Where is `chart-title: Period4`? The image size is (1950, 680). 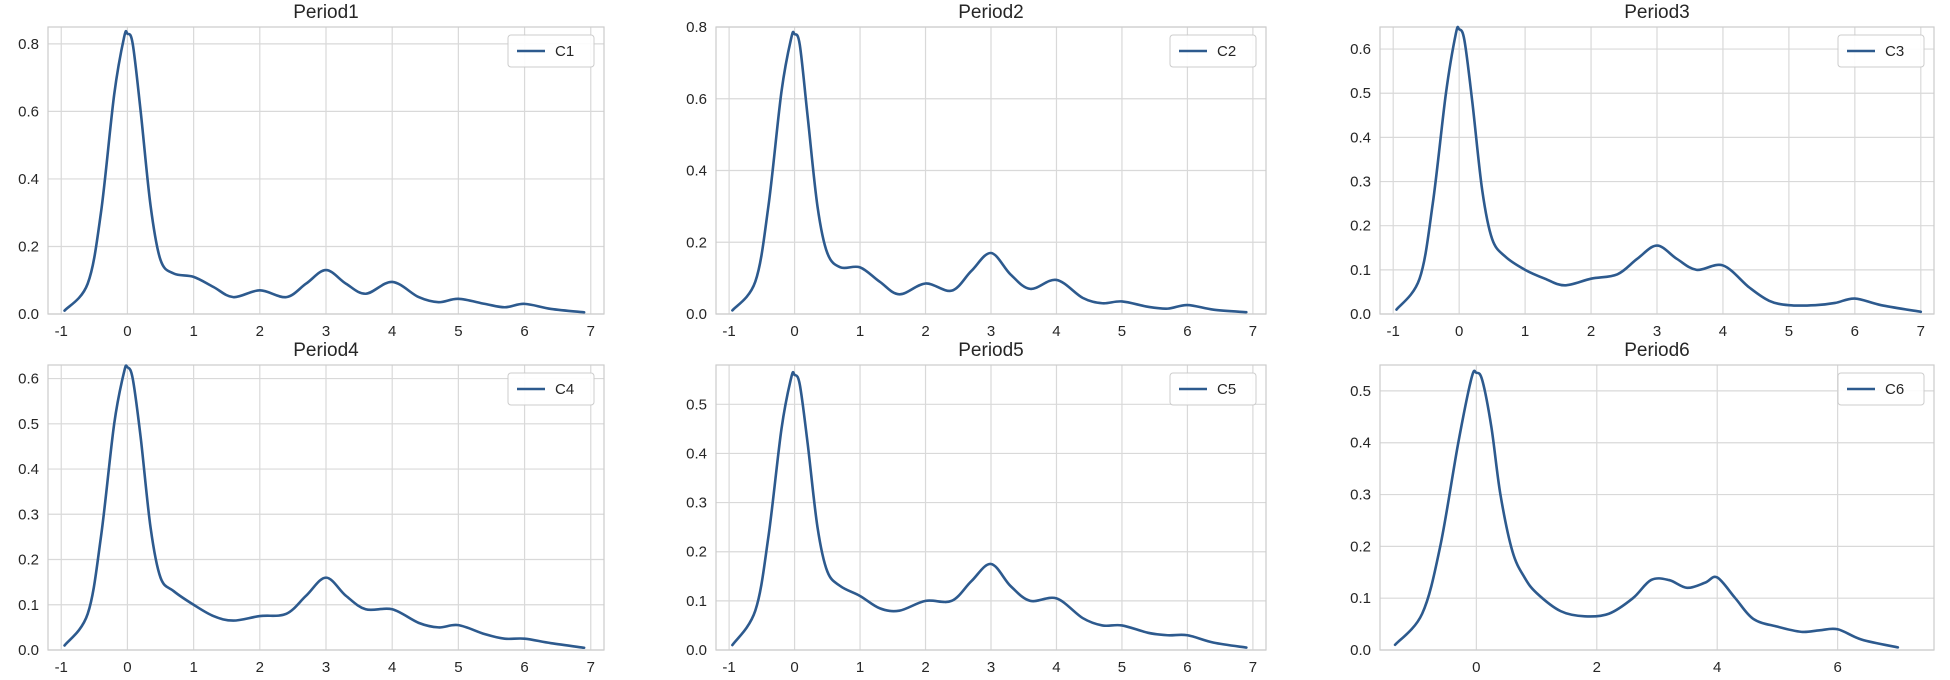 chart-title: Period4 is located at coordinates (326, 350).